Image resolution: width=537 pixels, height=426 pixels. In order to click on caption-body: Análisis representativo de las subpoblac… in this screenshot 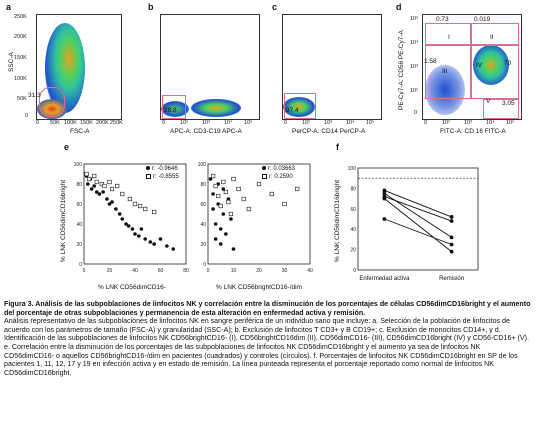, I will do `click(266, 347)`.